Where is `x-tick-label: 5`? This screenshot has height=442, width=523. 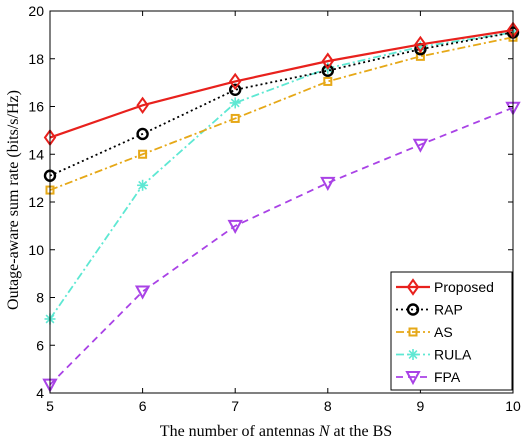 x-tick-label: 5 is located at coordinates (50, 406).